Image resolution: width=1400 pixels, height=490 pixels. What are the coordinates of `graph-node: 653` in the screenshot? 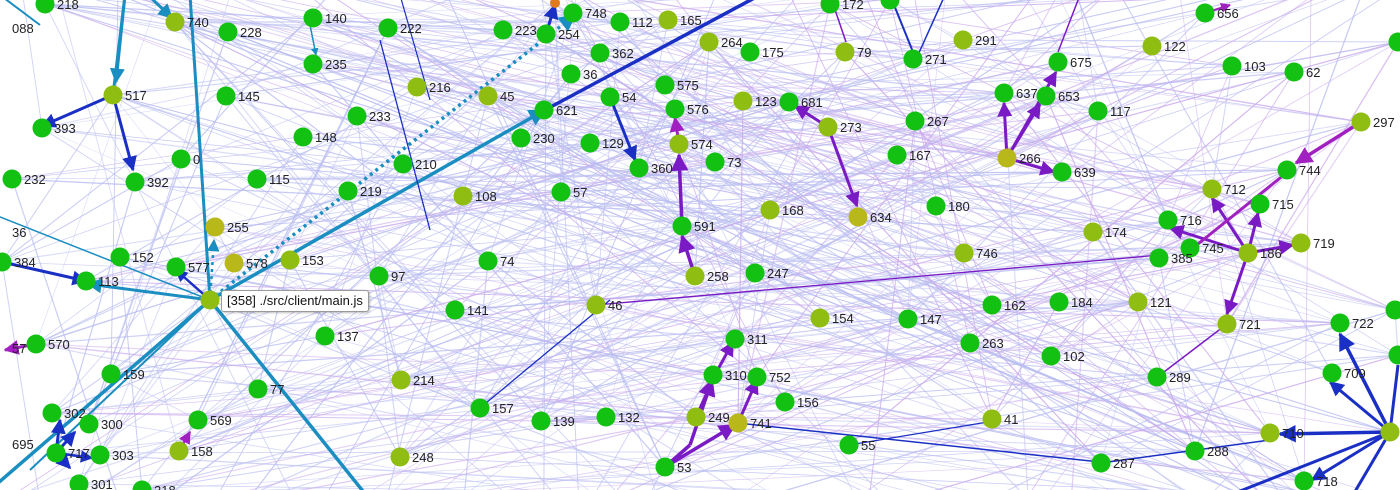 It's located at (1058, 96).